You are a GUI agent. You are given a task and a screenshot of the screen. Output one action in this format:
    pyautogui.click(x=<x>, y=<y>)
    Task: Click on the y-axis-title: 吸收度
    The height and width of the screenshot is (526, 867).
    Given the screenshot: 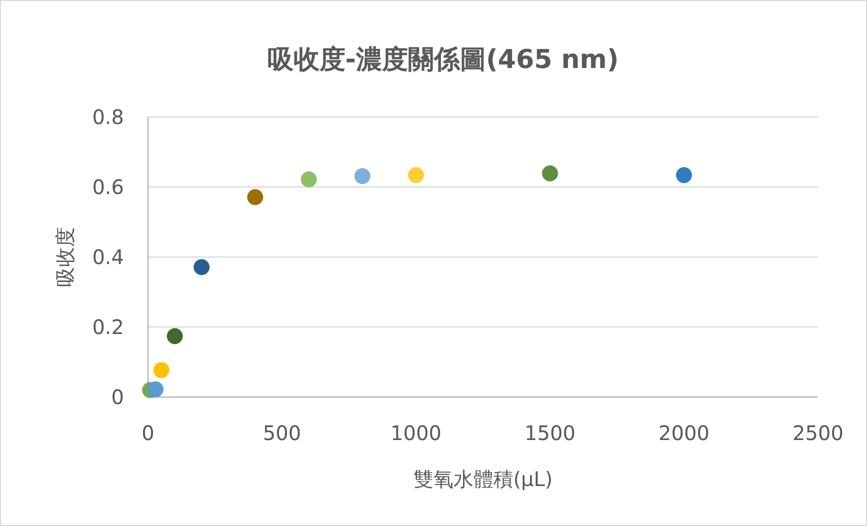 What is the action you would take?
    pyautogui.click(x=65, y=257)
    